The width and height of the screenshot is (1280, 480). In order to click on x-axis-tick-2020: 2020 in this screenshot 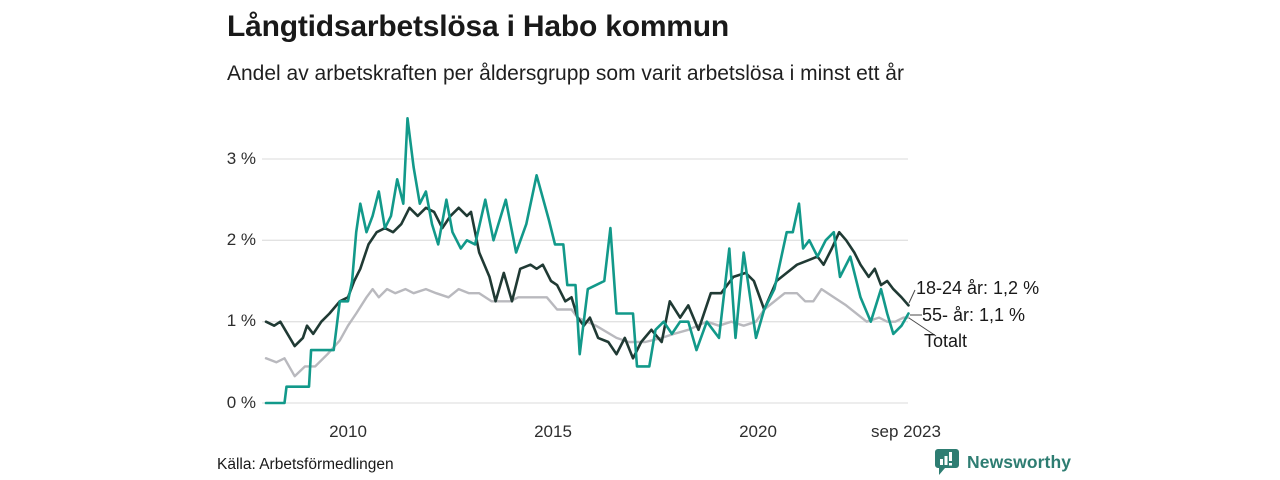, I will do `click(758, 431)`.